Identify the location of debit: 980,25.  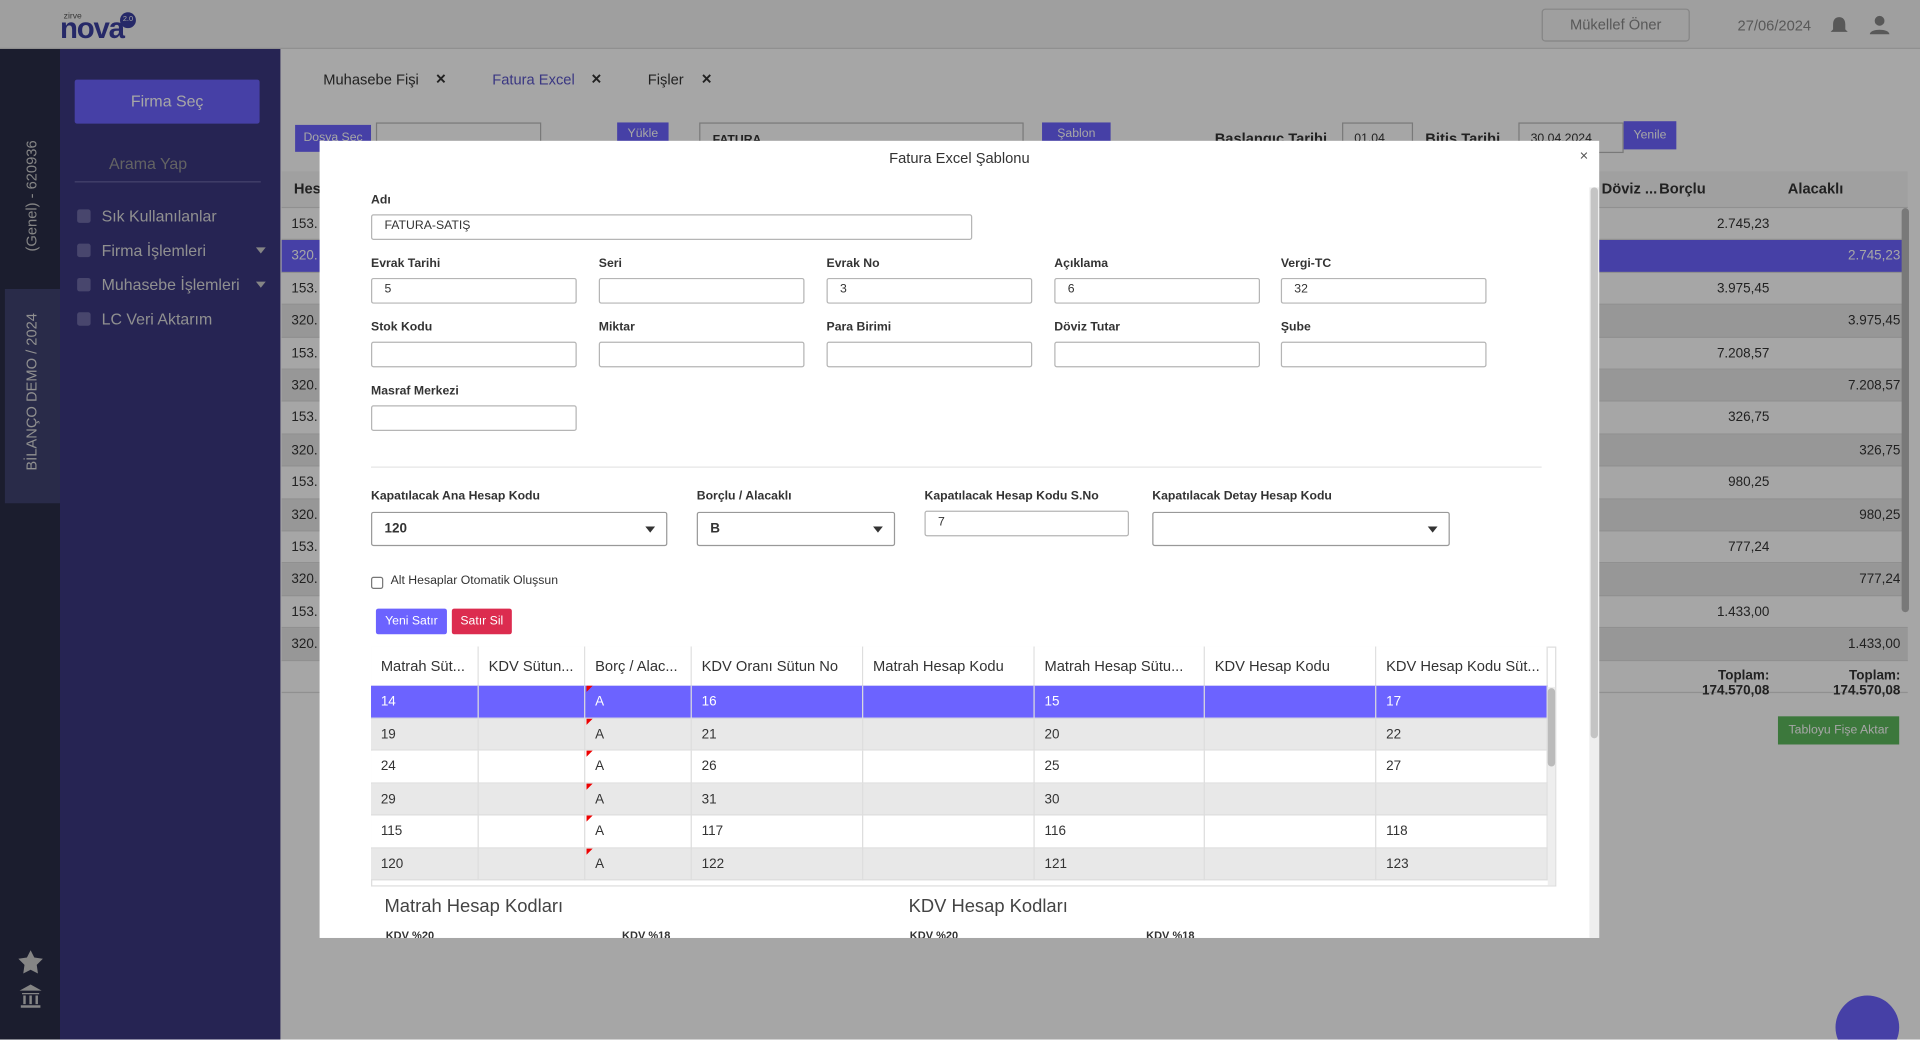
(1749, 483).